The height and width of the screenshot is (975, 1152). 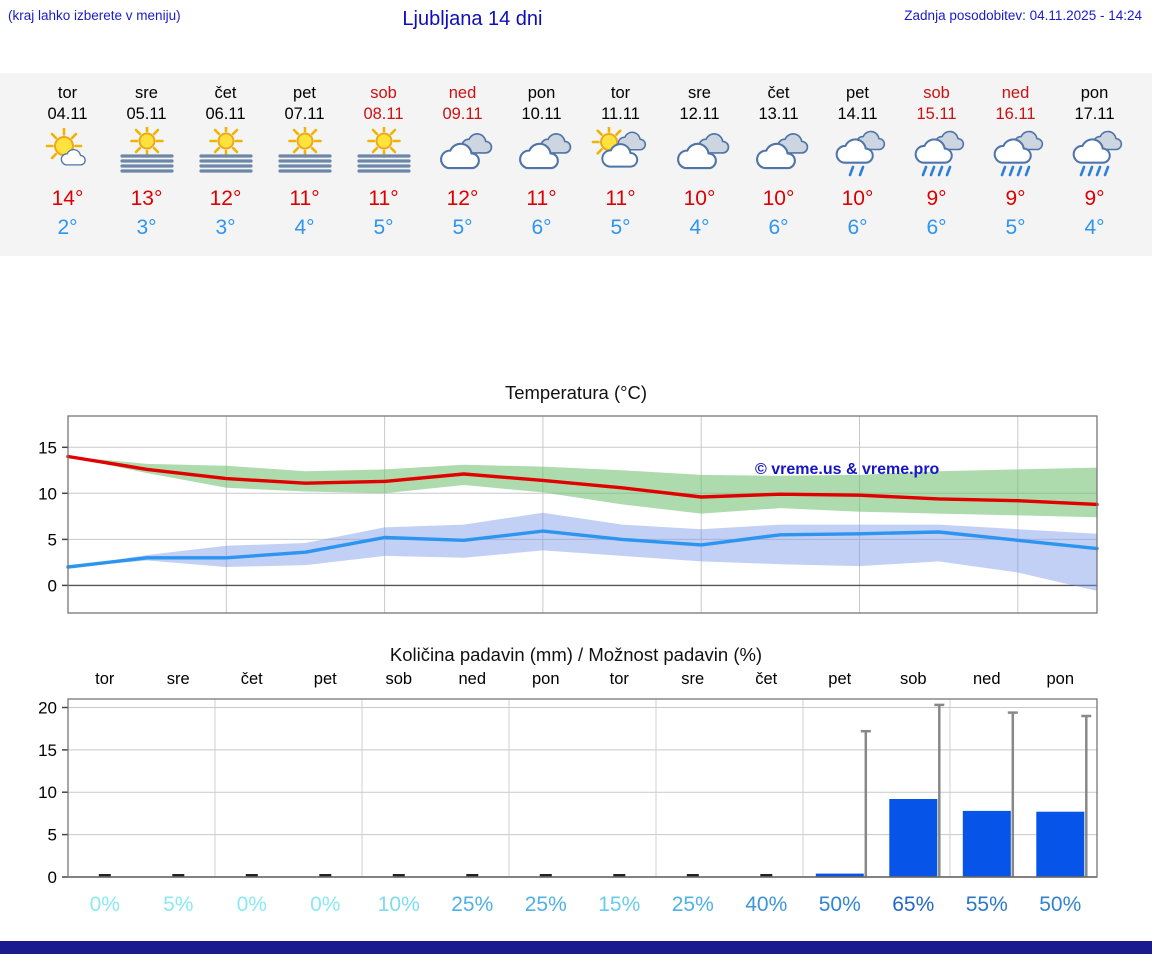 What do you see at coordinates (913, 904) in the screenshot?
I see `precip-probability: 65%` at bounding box center [913, 904].